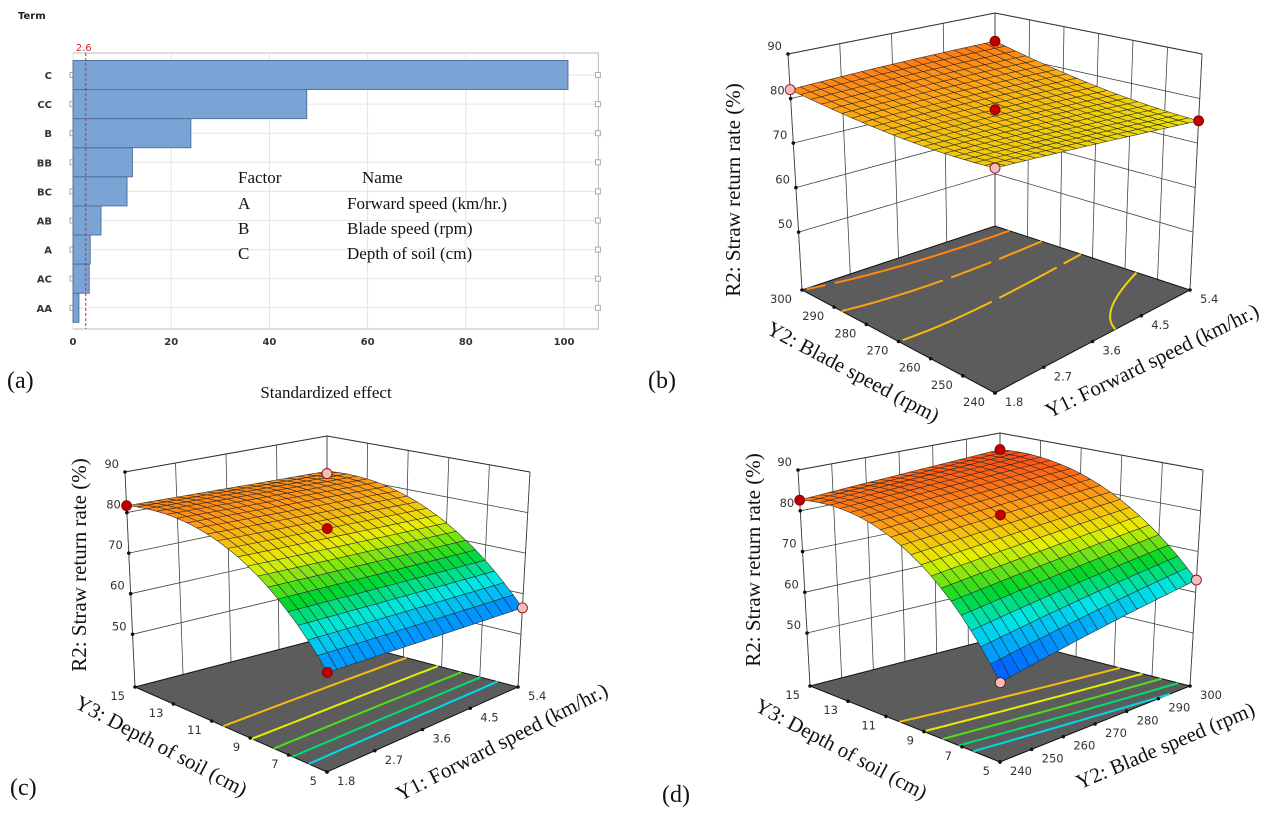 The image size is (1280, 819). I want to click on bar-CC, so click(190, 104).